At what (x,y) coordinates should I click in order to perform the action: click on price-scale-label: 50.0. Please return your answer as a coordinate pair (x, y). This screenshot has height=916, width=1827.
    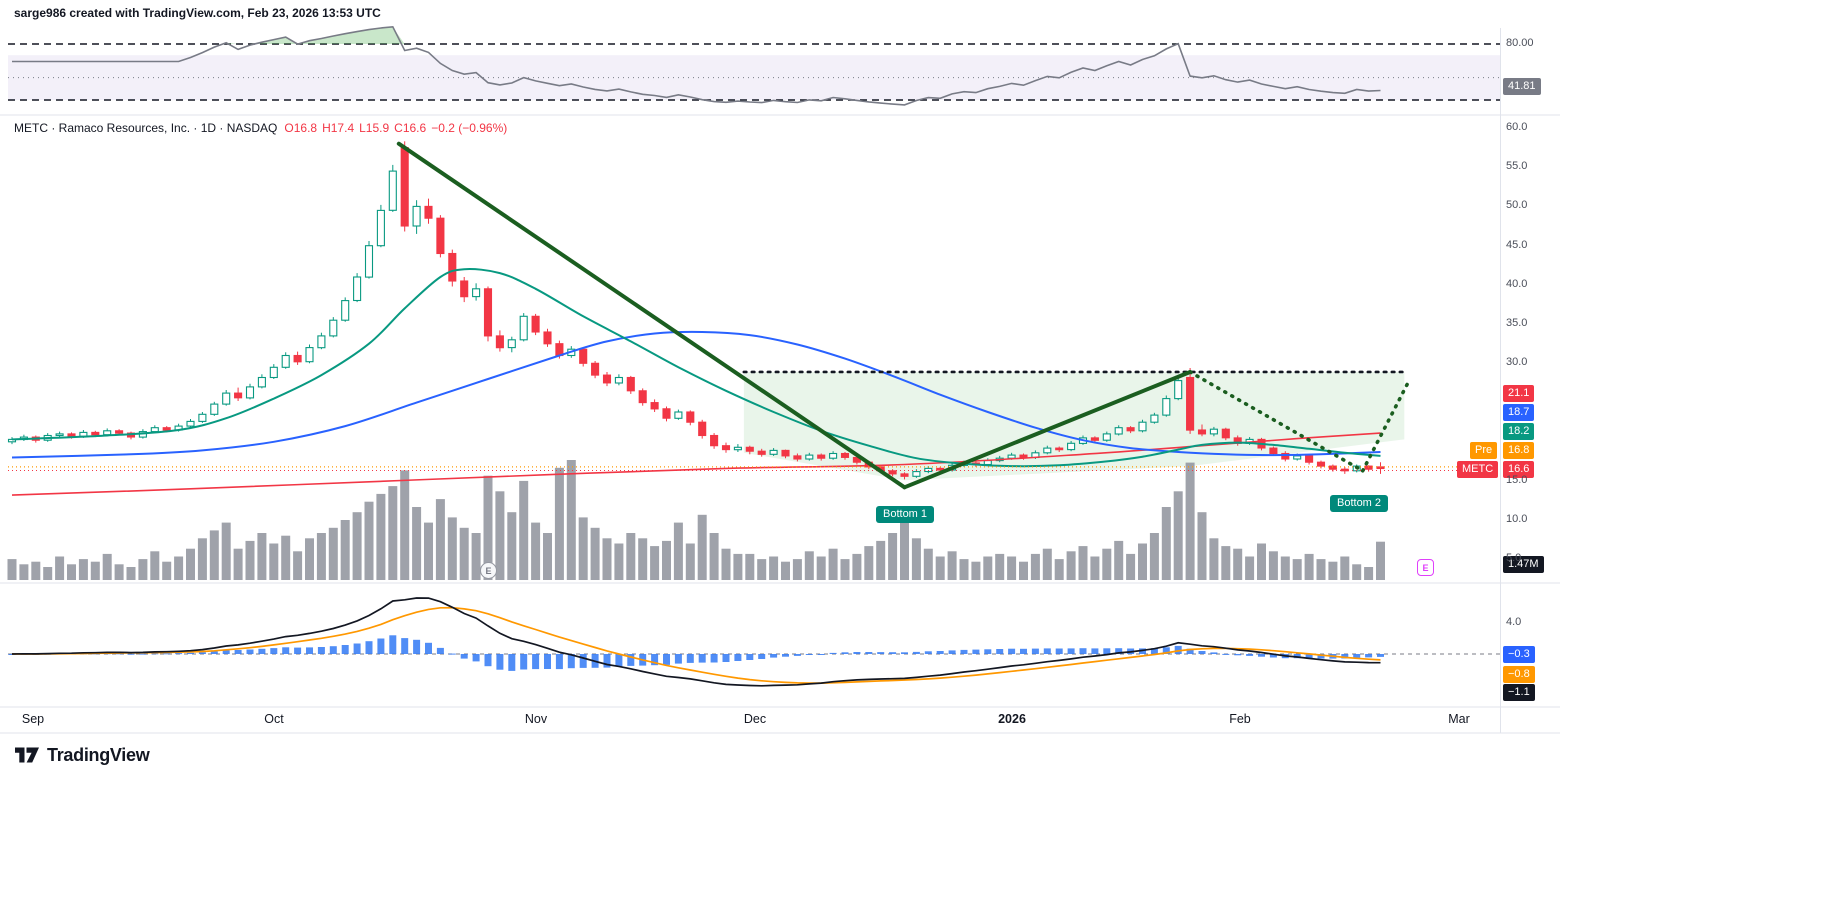
    Looking at the image, I should click on (1517, 205).